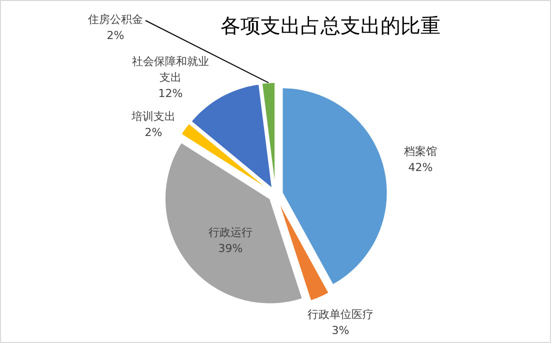 This screenshot has width=551, height=343. What do you see at coordinates (153, 116) in the screenshot?
I see `slice-label: 培训支出` at bounding box center [153, 116].